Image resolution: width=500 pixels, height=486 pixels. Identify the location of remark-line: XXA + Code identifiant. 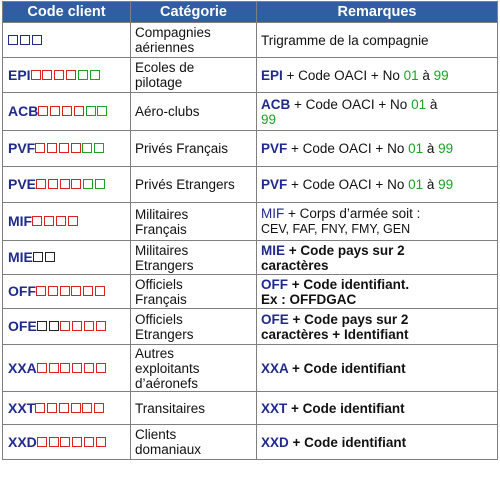
(377, 368).